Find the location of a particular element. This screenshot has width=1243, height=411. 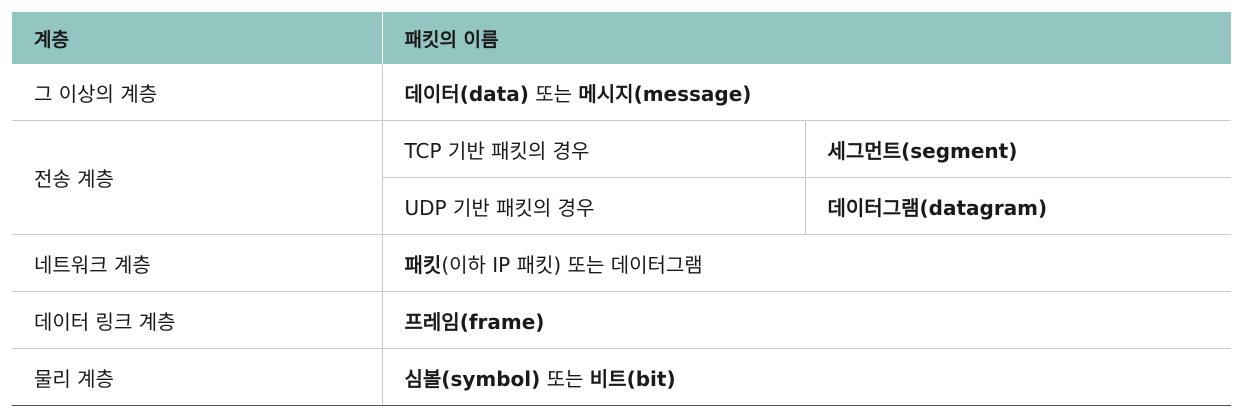

table-row: 물리 계층 심볼(symbol) 또는 비트(bit) is located at coordinates (622, 377).